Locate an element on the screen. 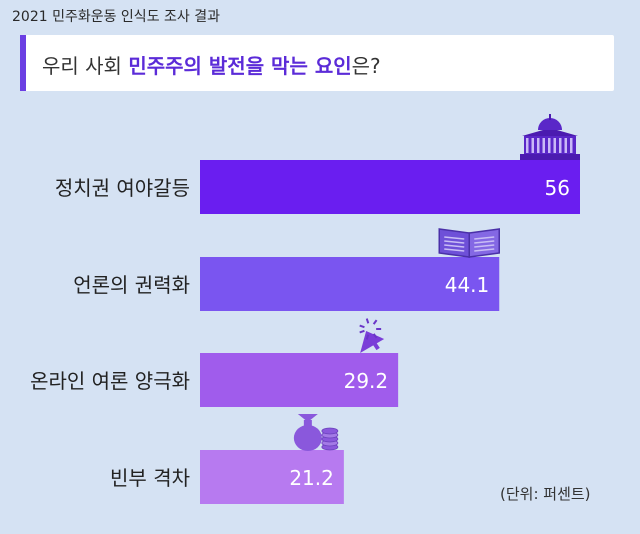 Image resolution: width=640 pixels, height=534 pixels. question-accent-bar is located at coordinates (23, 63).